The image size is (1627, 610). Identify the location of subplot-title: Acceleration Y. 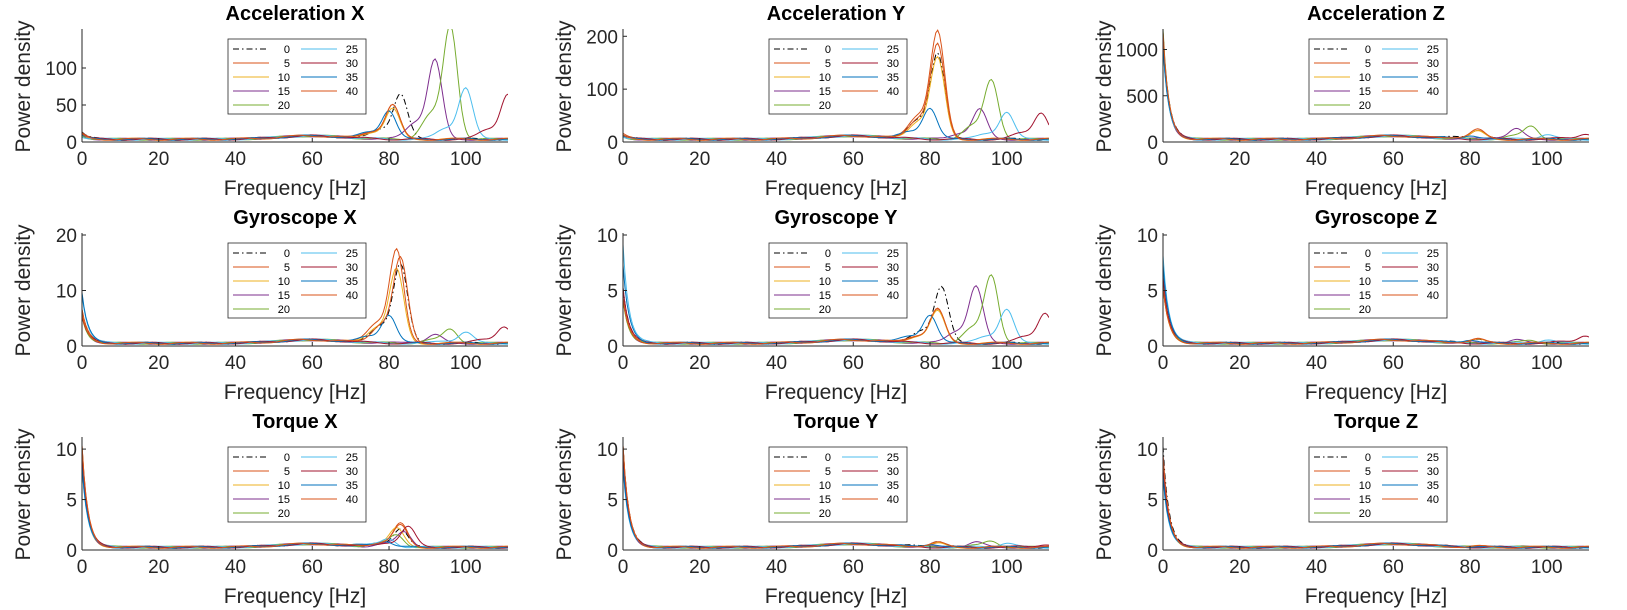
(836, 14).